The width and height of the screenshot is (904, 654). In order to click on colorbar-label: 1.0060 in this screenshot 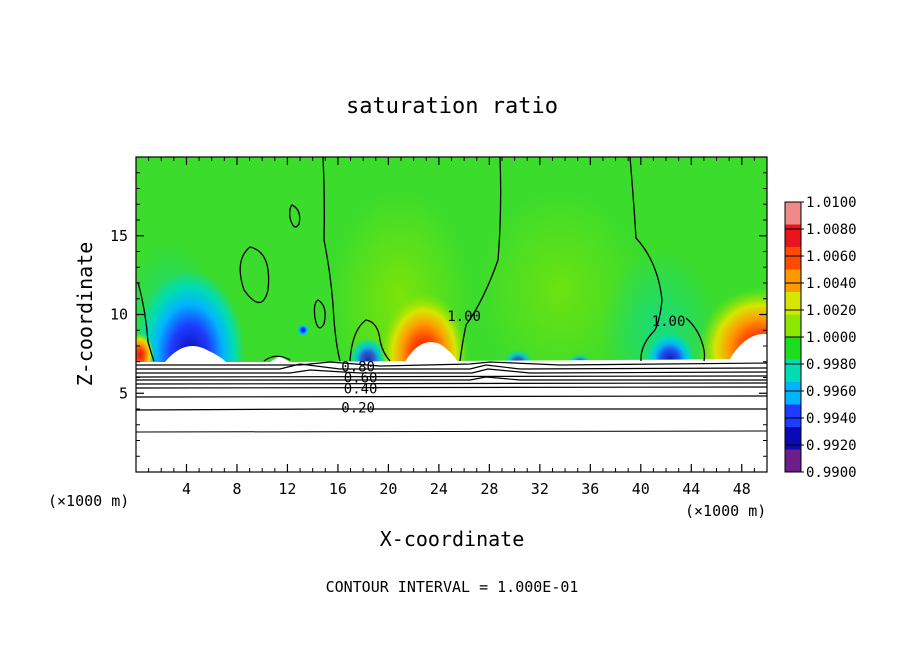, I will do `click(831, 257)`.